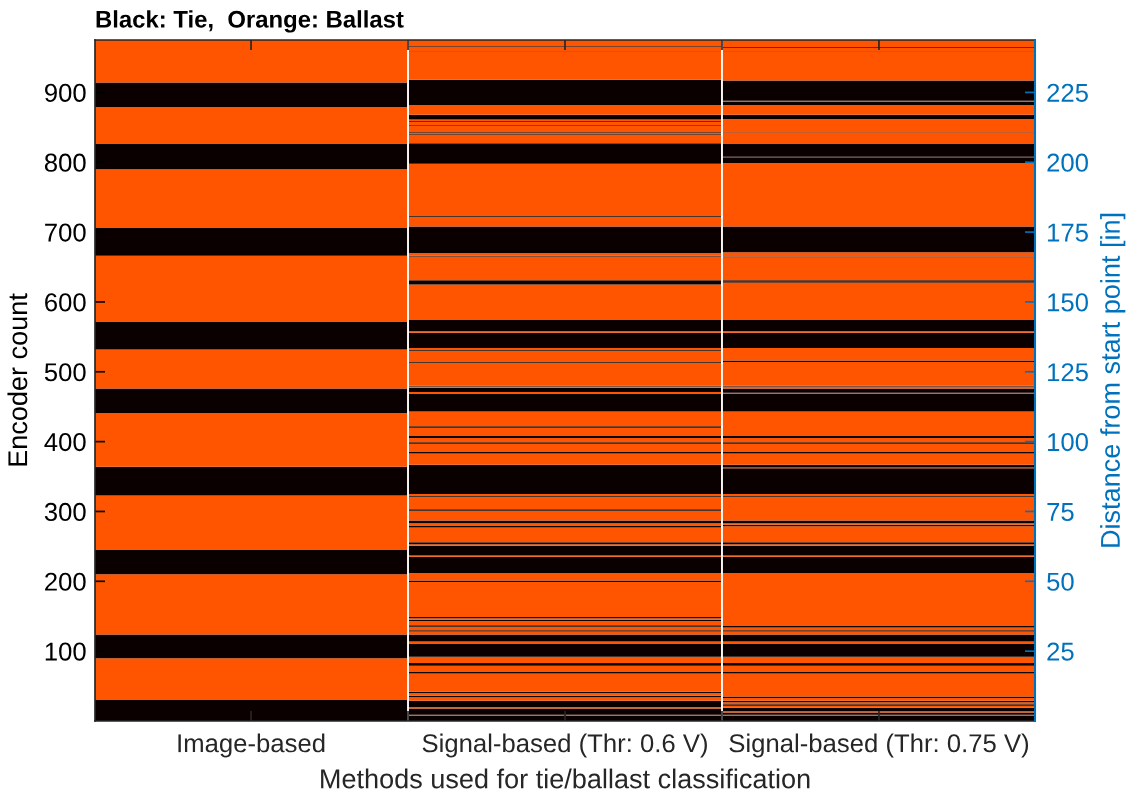 The height and width of the screenshot is (800, 1132). I want to click on y-tick-label: 100, so click(65, 651).